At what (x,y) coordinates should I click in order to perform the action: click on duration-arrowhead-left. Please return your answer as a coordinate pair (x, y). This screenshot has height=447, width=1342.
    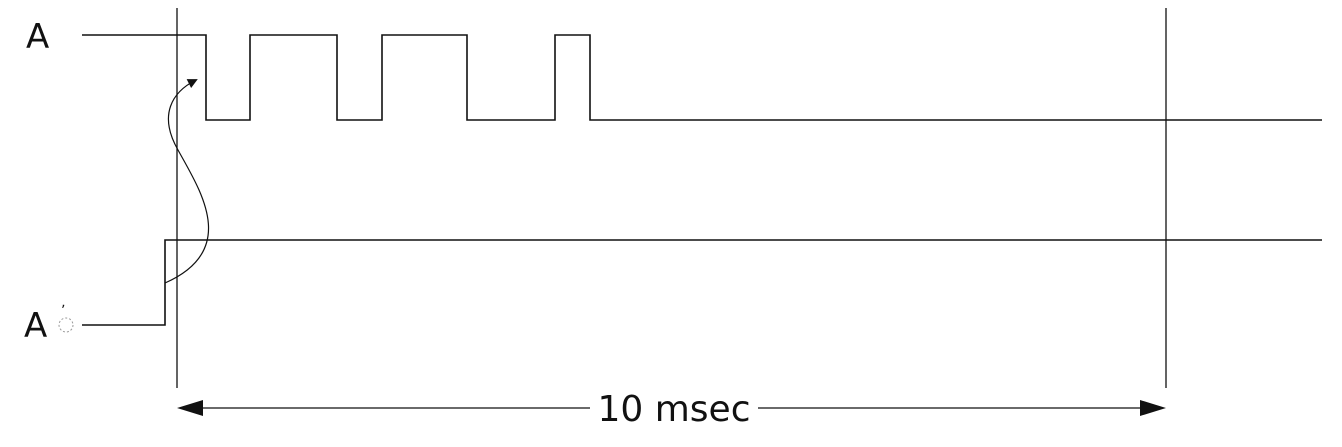
    Looking at the image, I should click on (190, 408).